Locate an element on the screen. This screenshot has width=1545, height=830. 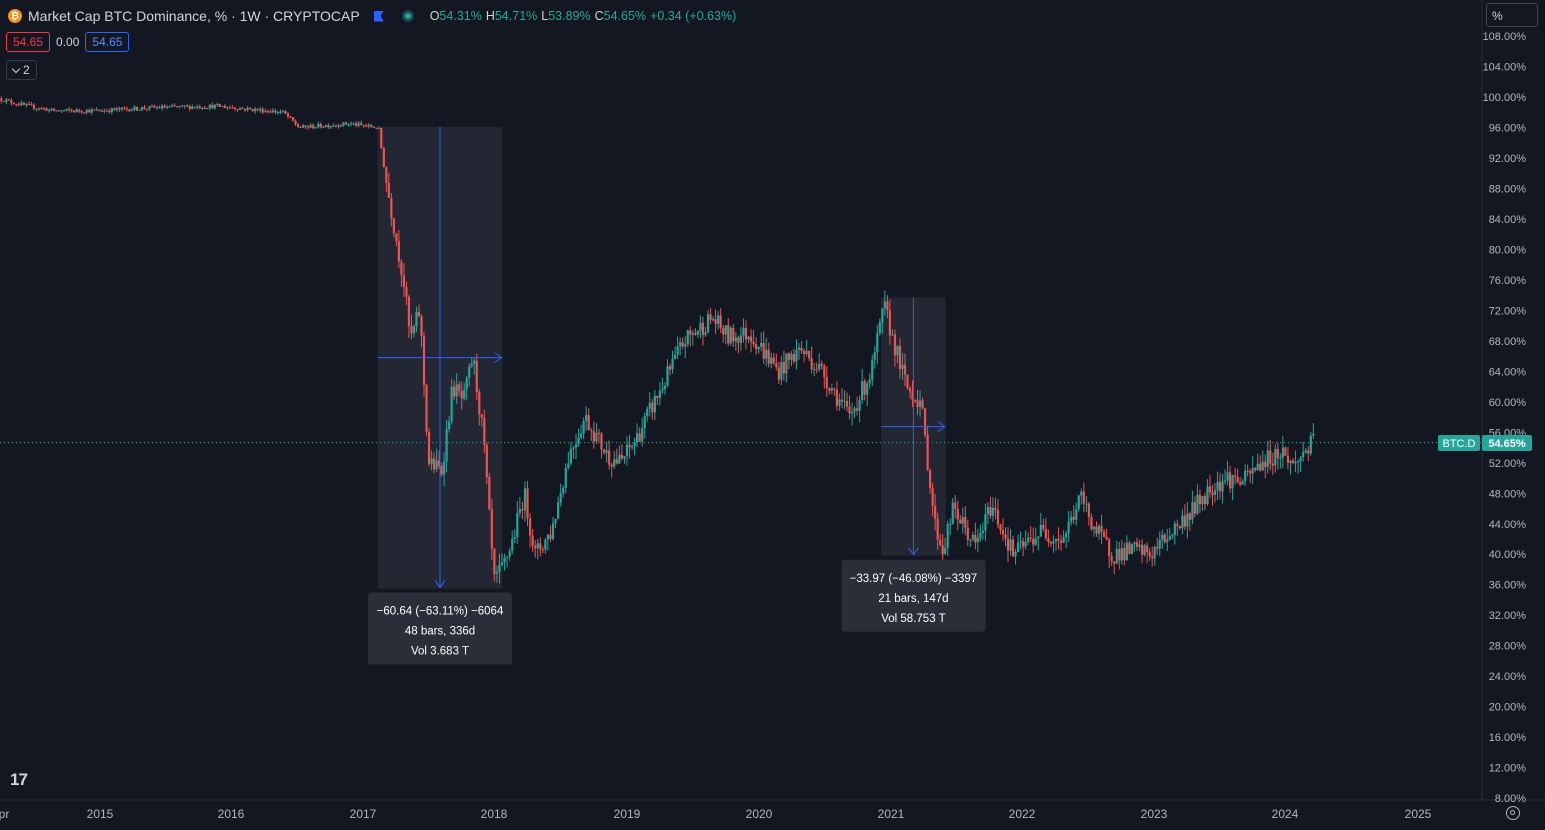
scale-mode-button: % is located at coordinates (1512, 15).